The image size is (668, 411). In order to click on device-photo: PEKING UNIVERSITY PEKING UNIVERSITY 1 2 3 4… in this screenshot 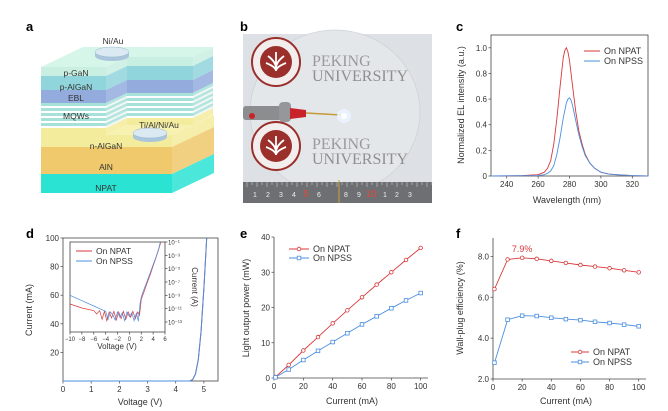, I will do `click(338, 116)`.